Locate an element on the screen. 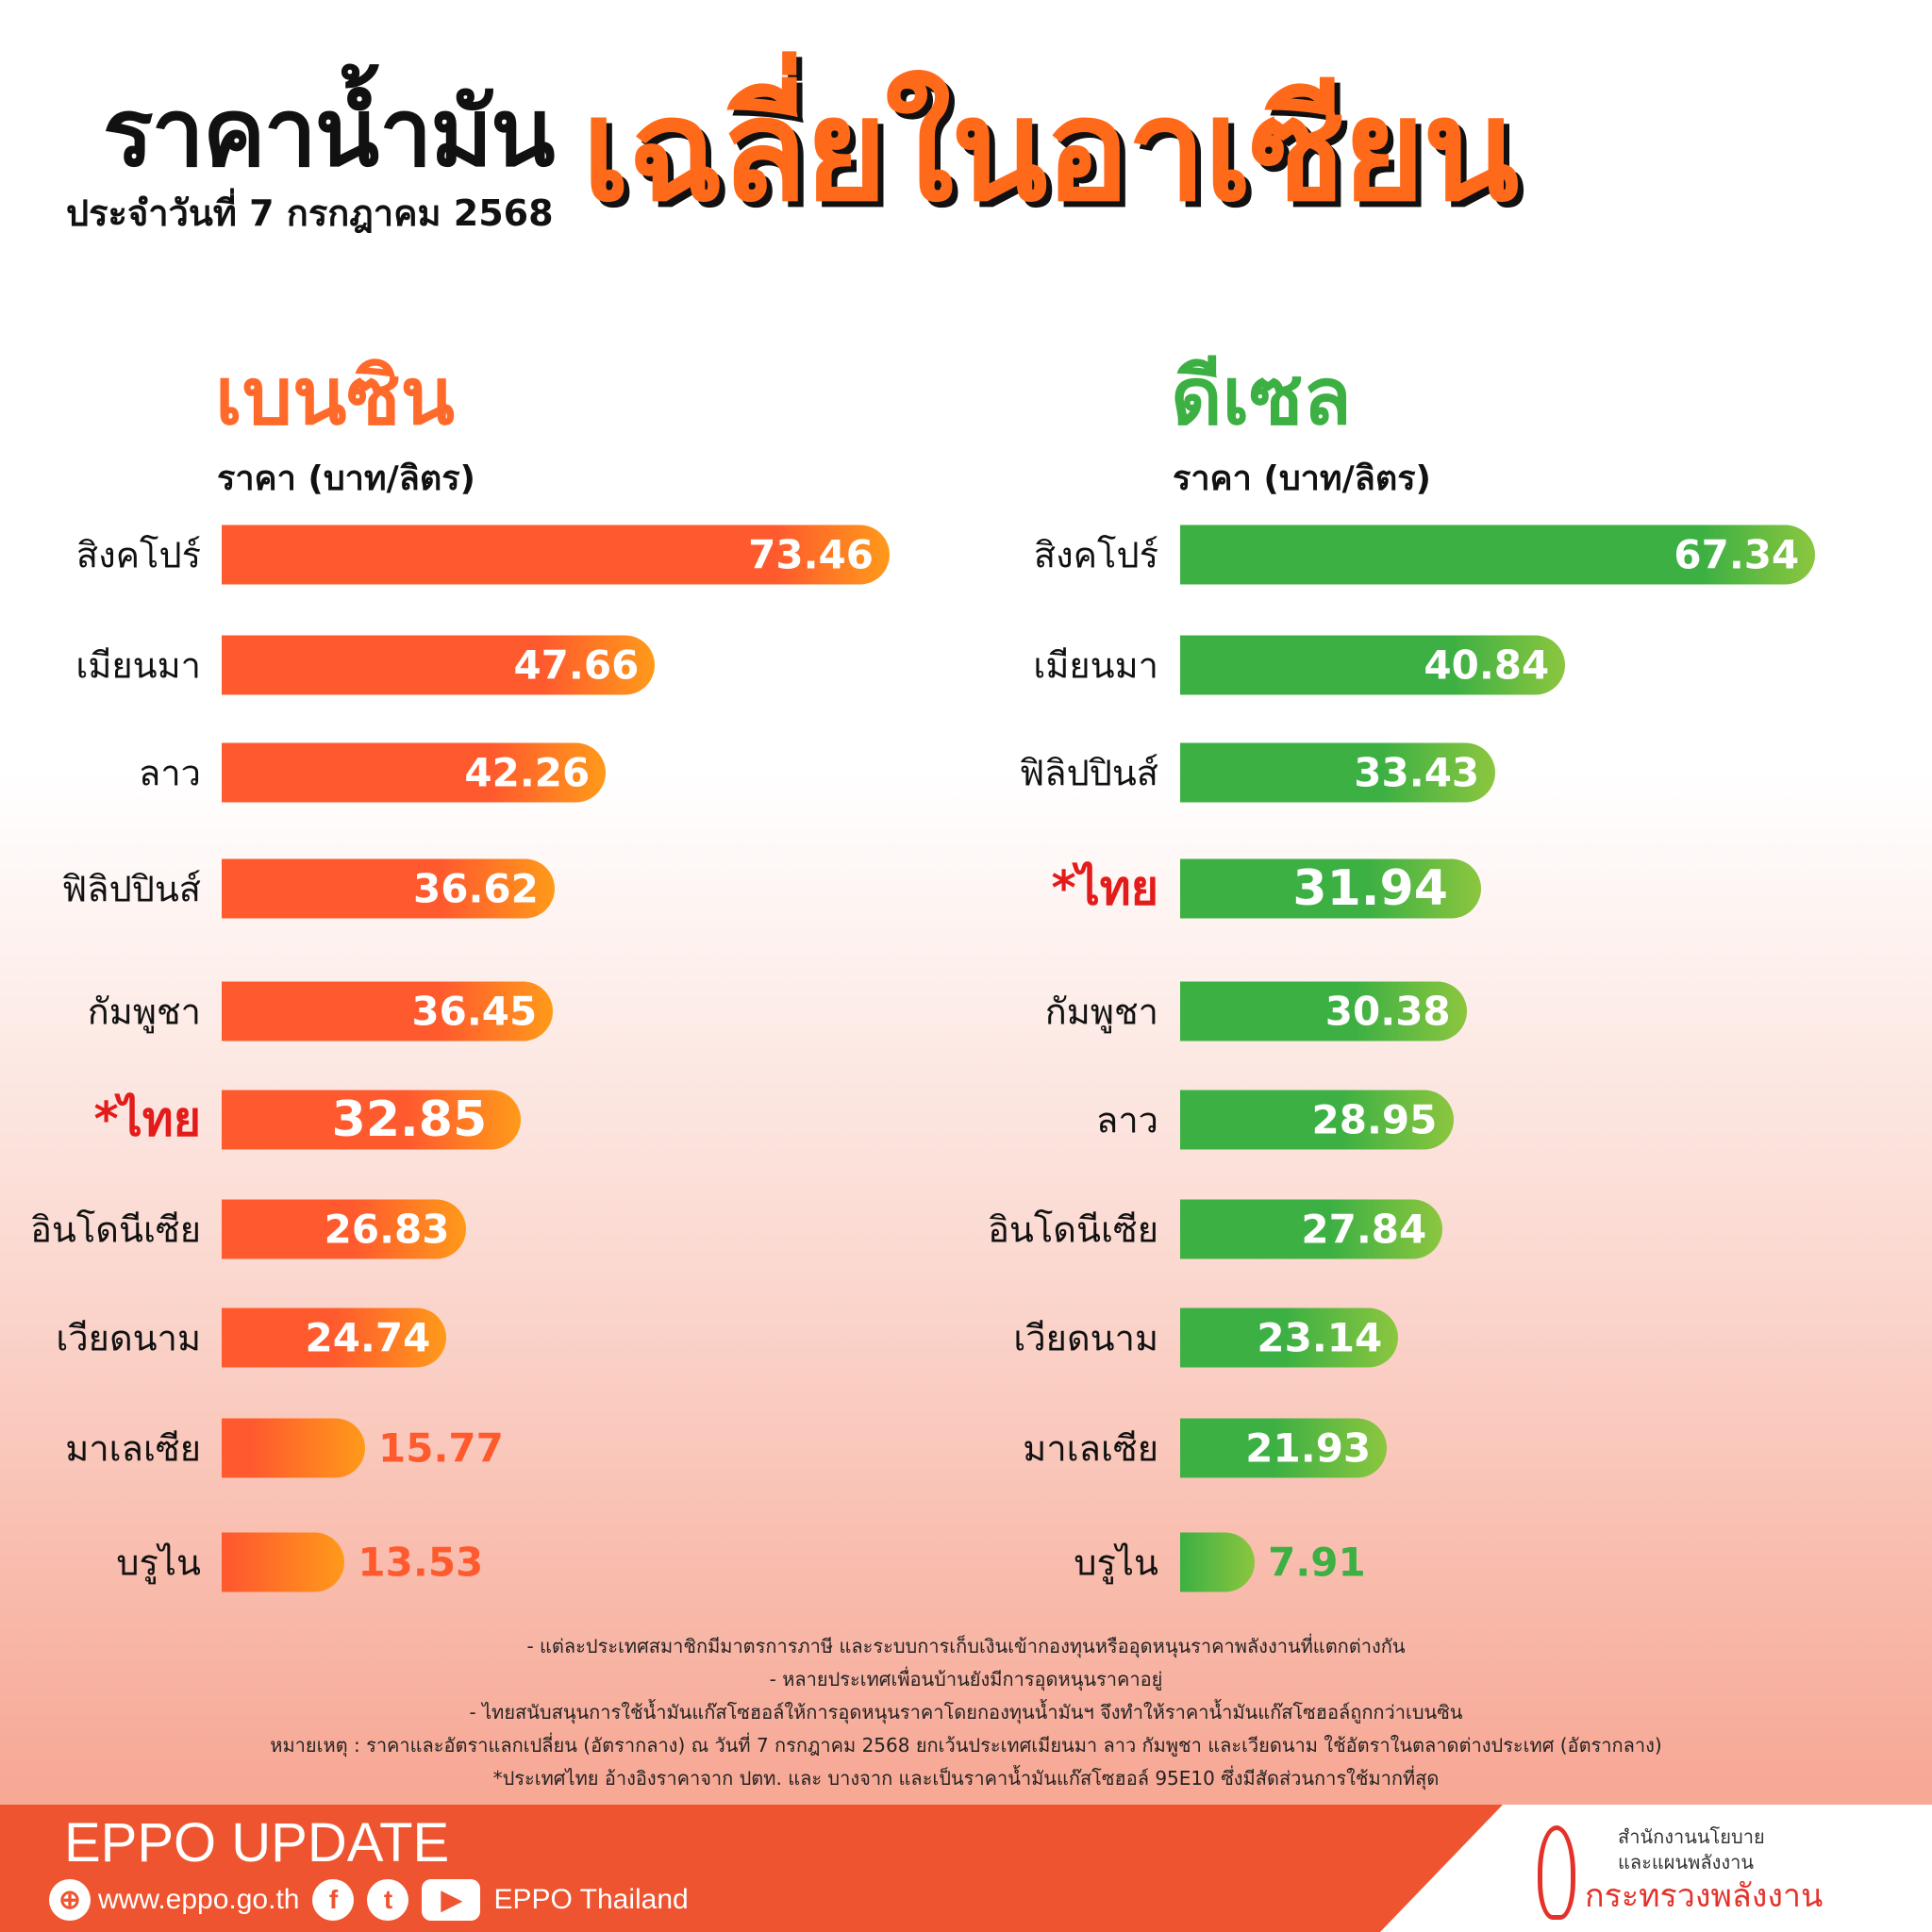  benzin-category-label: เวียดนาม is located at coordinates (100, 1338).